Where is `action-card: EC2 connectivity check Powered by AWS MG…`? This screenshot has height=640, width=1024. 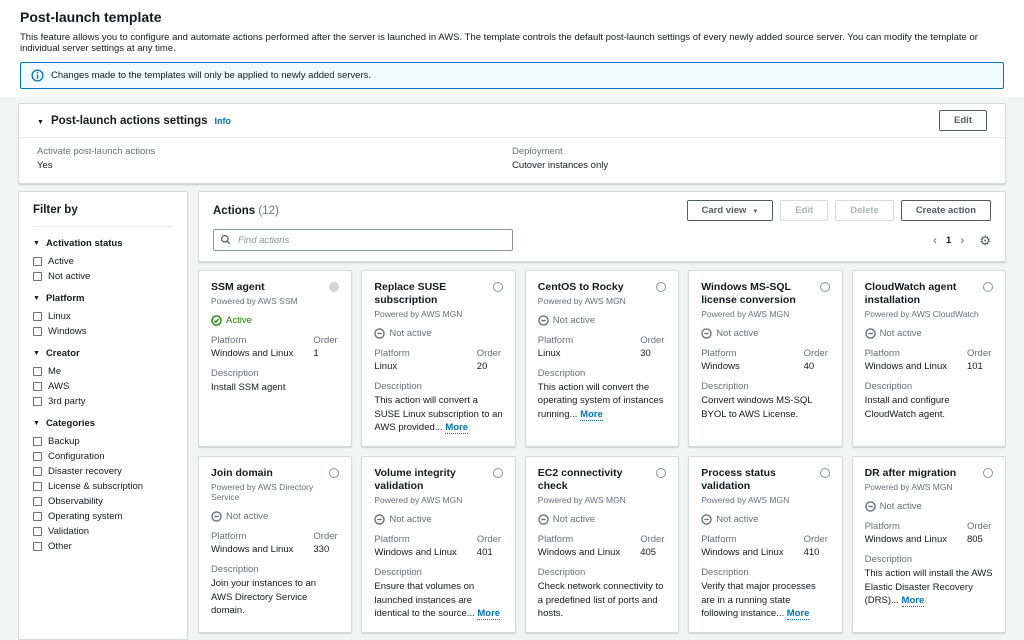 action-card: EC2 connectivity check Powered by AWS MG… is located at coordinates (602, 545).